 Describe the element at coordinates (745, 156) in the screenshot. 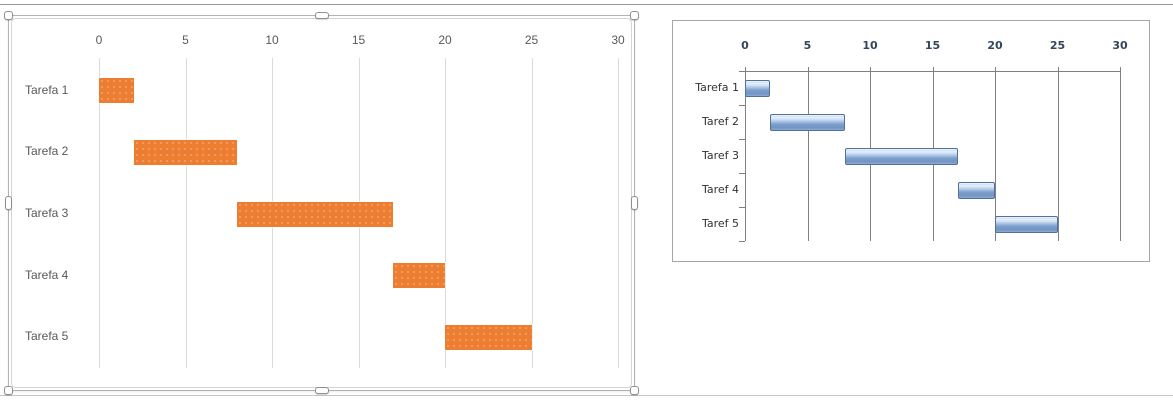

I see `category-axis-line` at that location.